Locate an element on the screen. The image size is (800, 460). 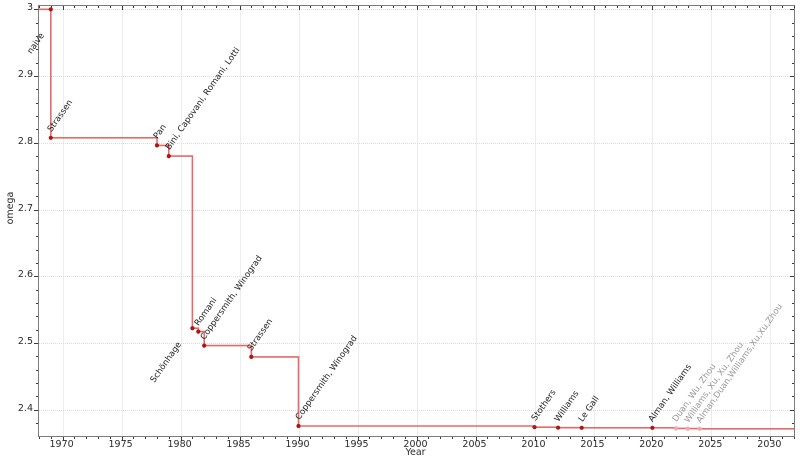
y-tick-label: 2.4 is located at coordinates (25, 408).